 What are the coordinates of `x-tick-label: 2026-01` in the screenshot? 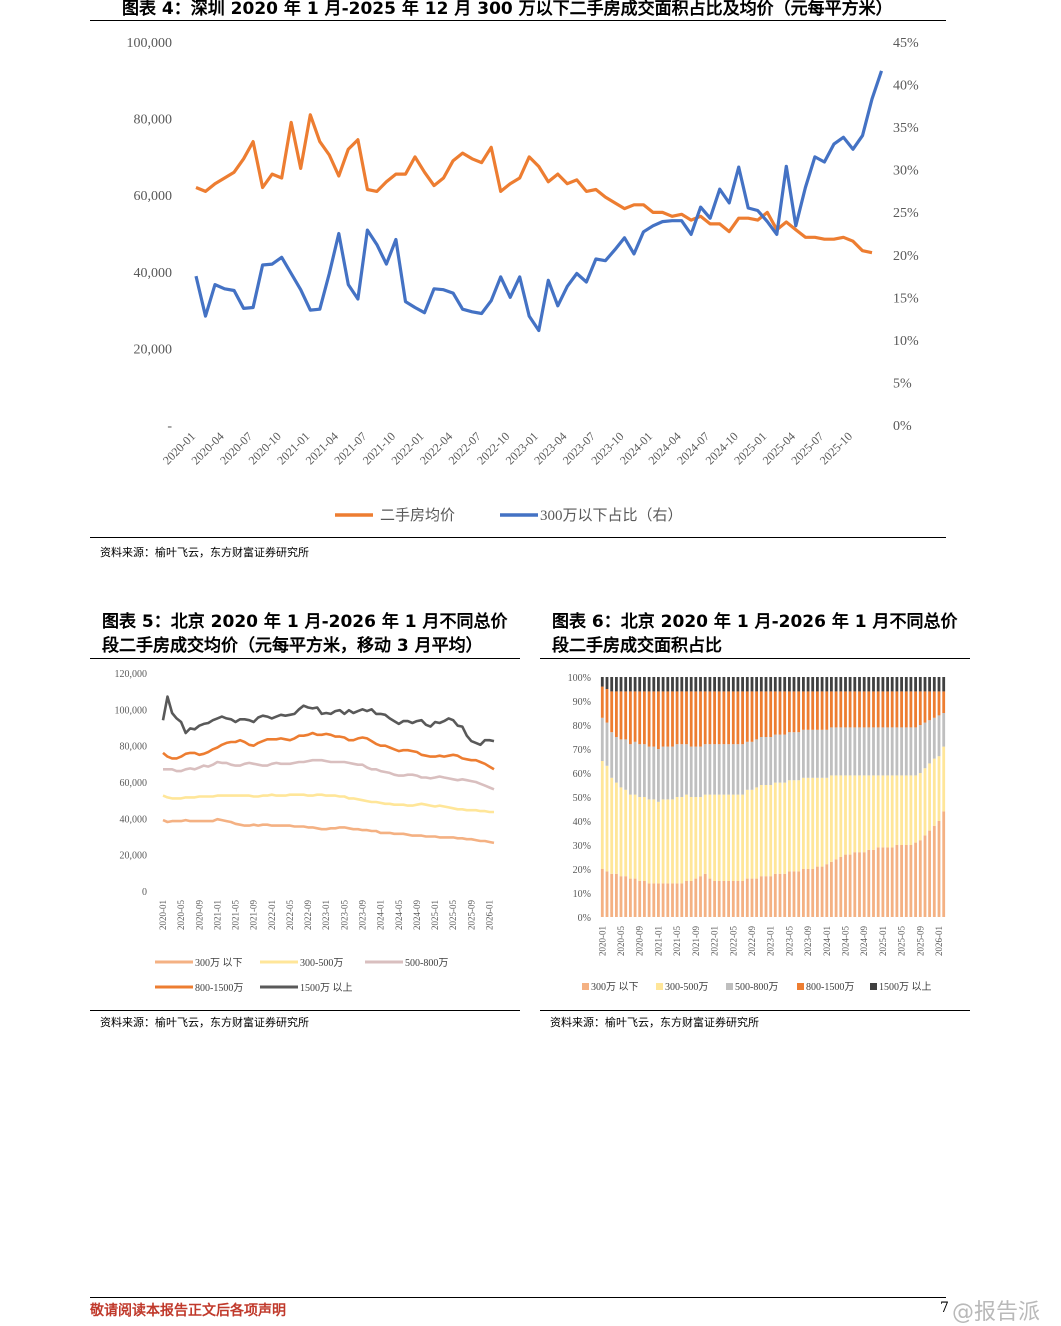 It's located at (489, 915).